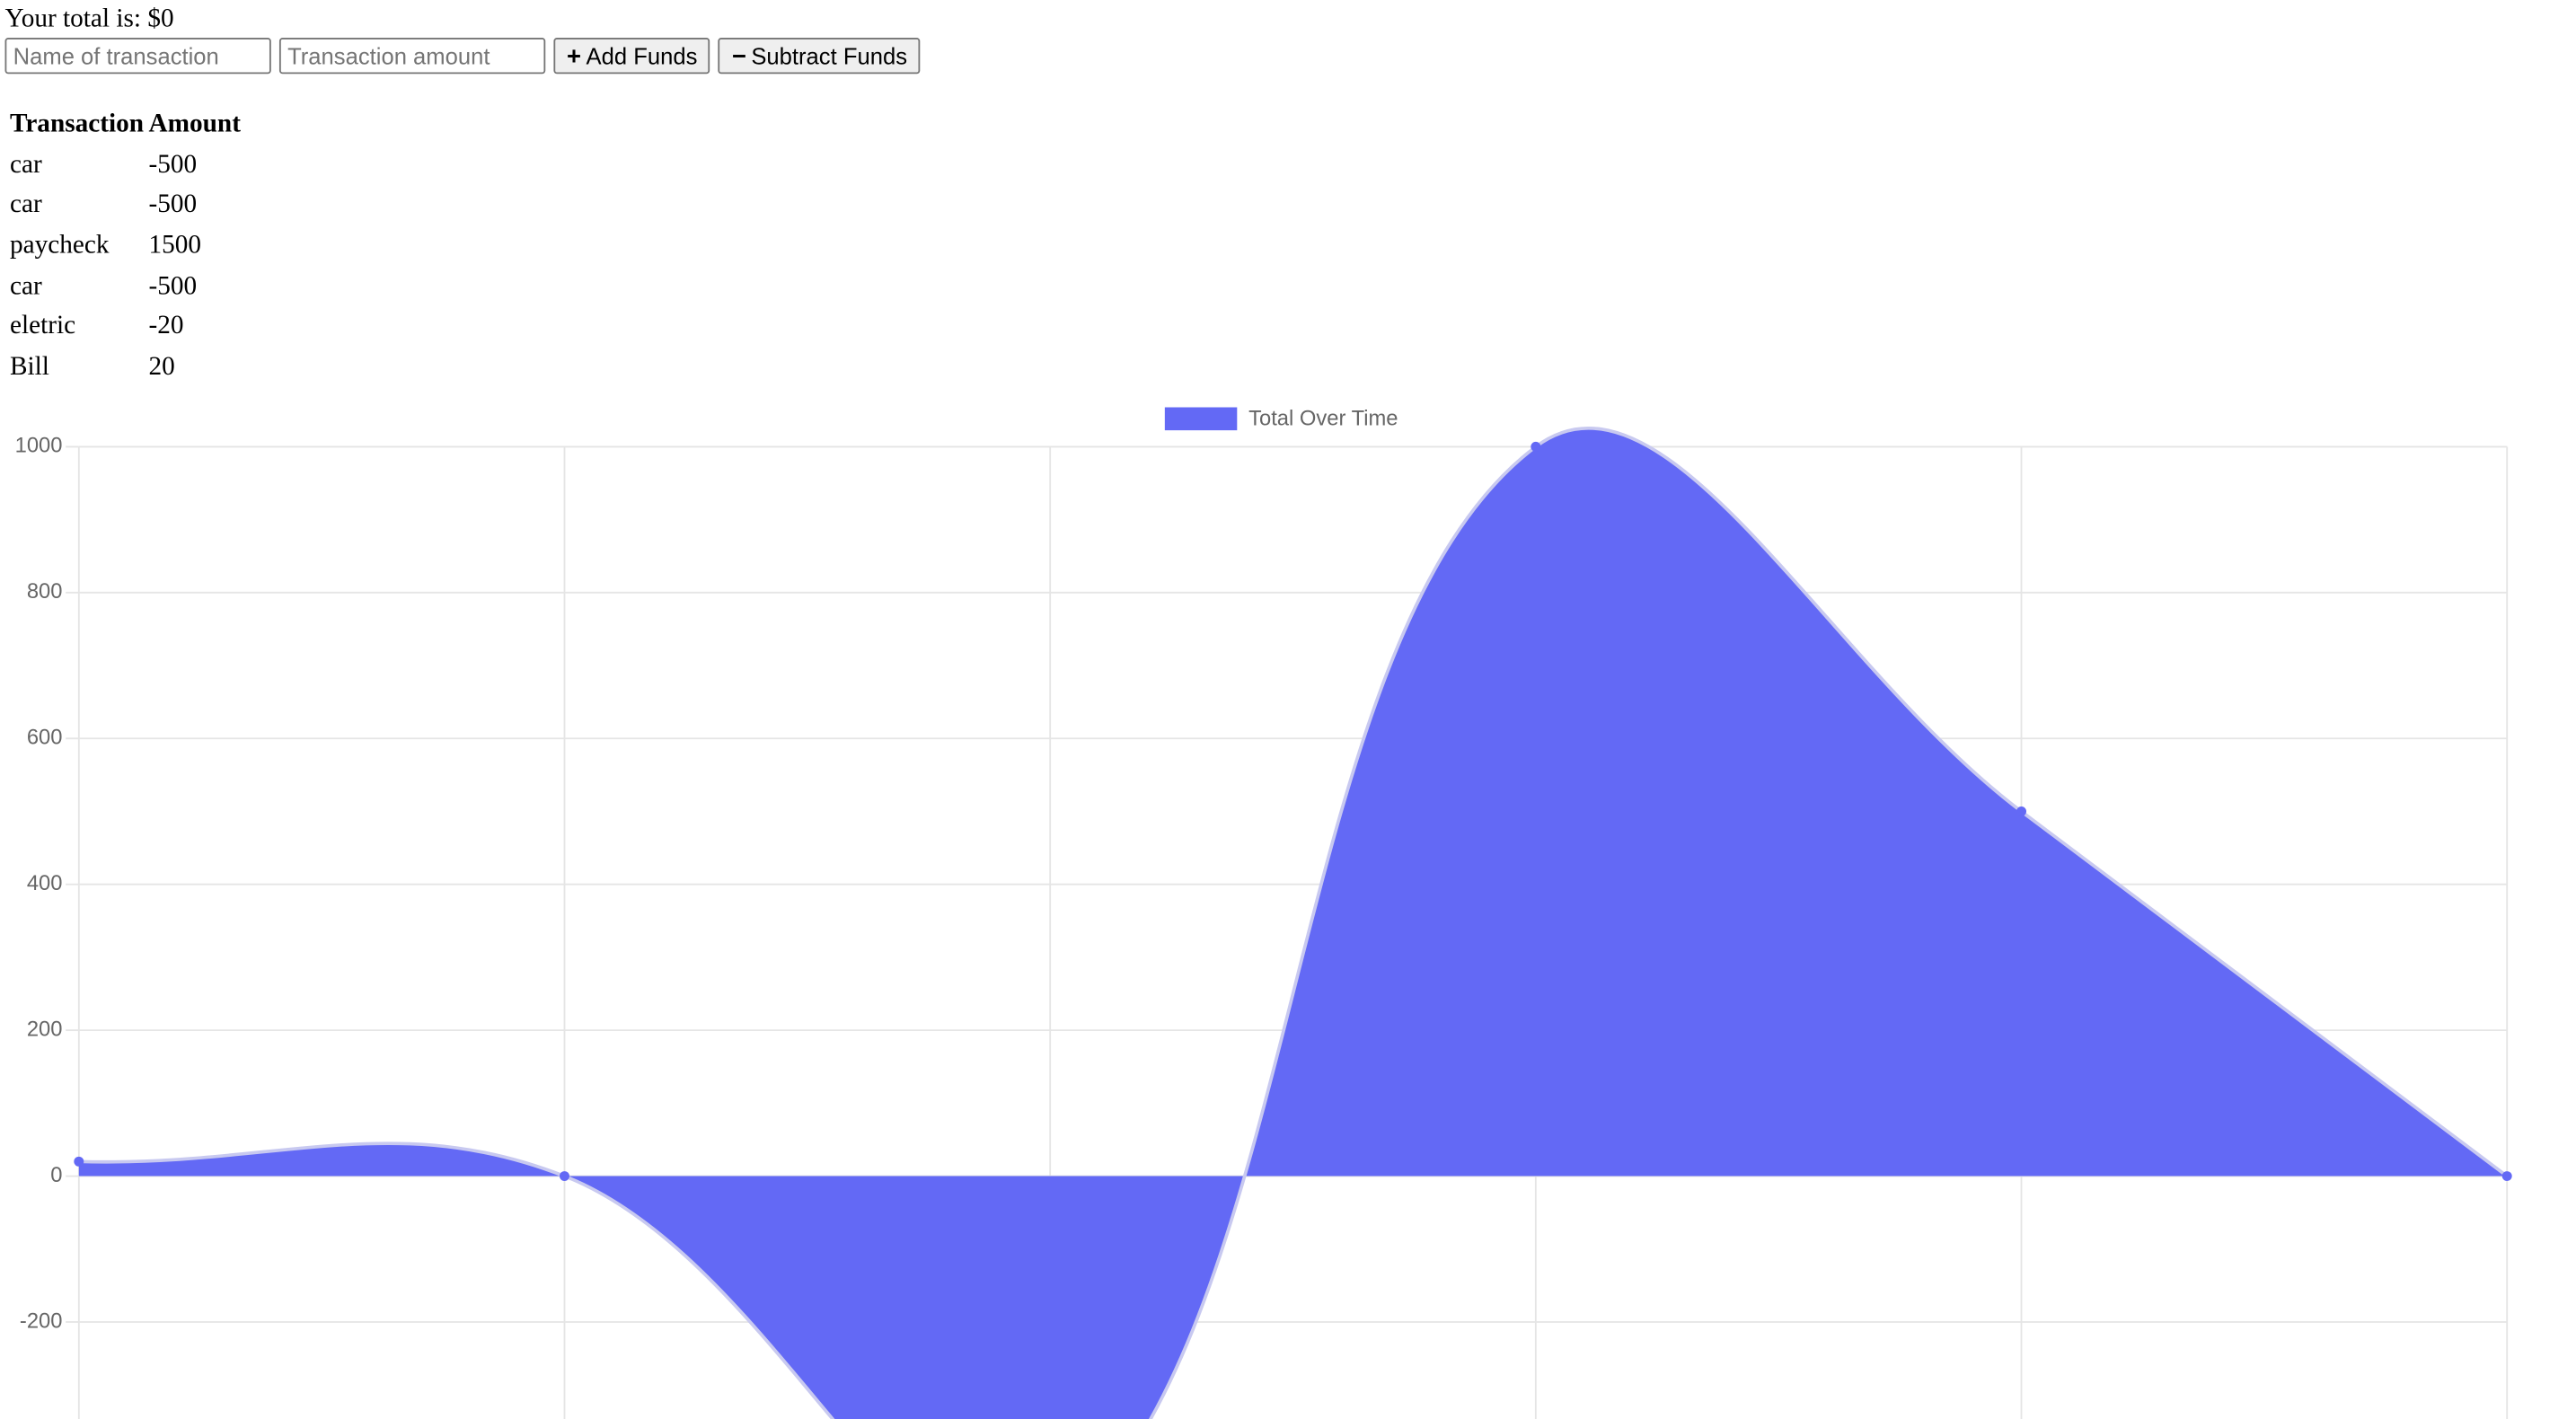  What do you see at coordinates (41, 1321) in the screenshot?
I see `y-tick-label: -200` at bounding box center [41, 1321].